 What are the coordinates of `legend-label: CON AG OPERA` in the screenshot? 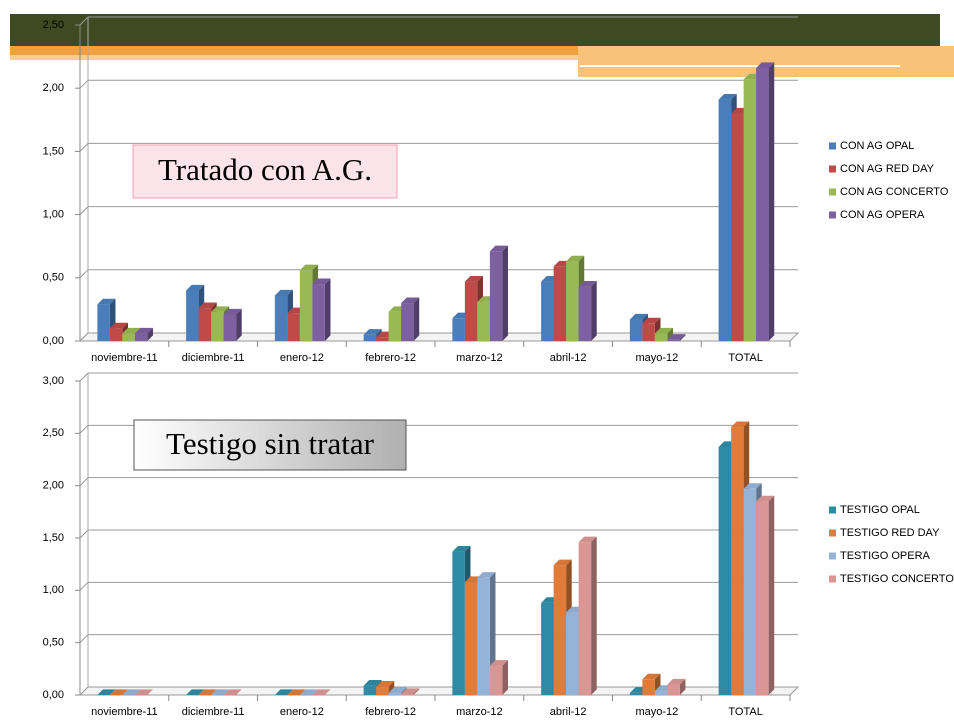 It's located at (882, 215).